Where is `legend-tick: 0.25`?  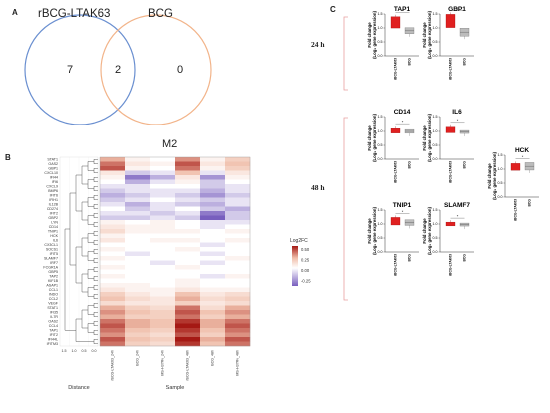
legend-tick: 0.25 is located at coordinates (305, 260).